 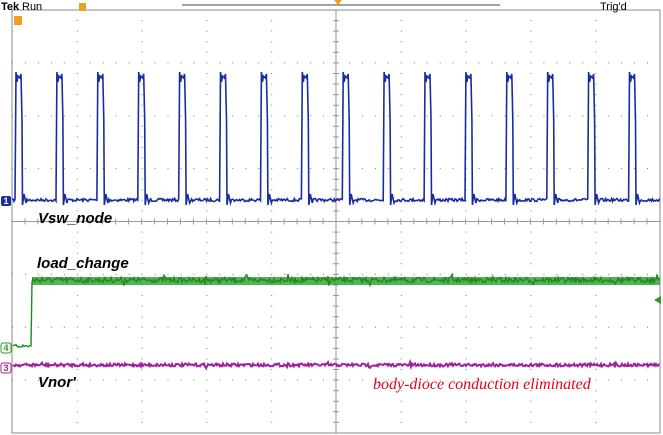 What do you see at coordinates (657, 300) in the screenshot?
I see `ch4-trigger-arrow` at bounding box center [657, 300].